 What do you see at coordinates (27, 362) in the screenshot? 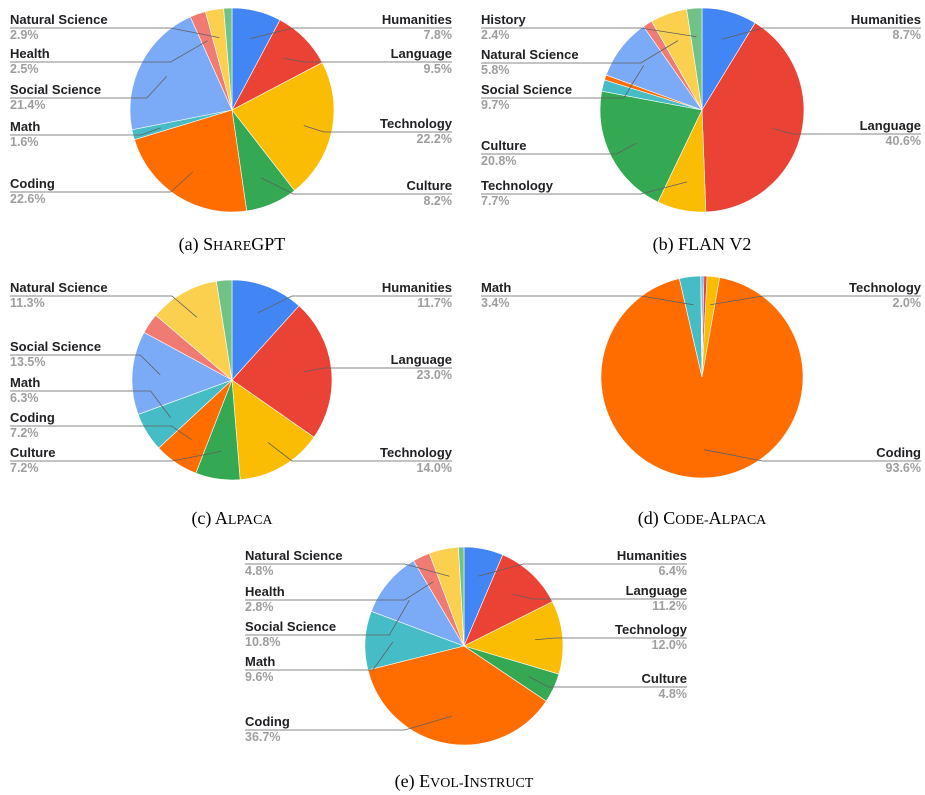
I see `pct-social-science: 13.5%` at bounding box center [27, 362].